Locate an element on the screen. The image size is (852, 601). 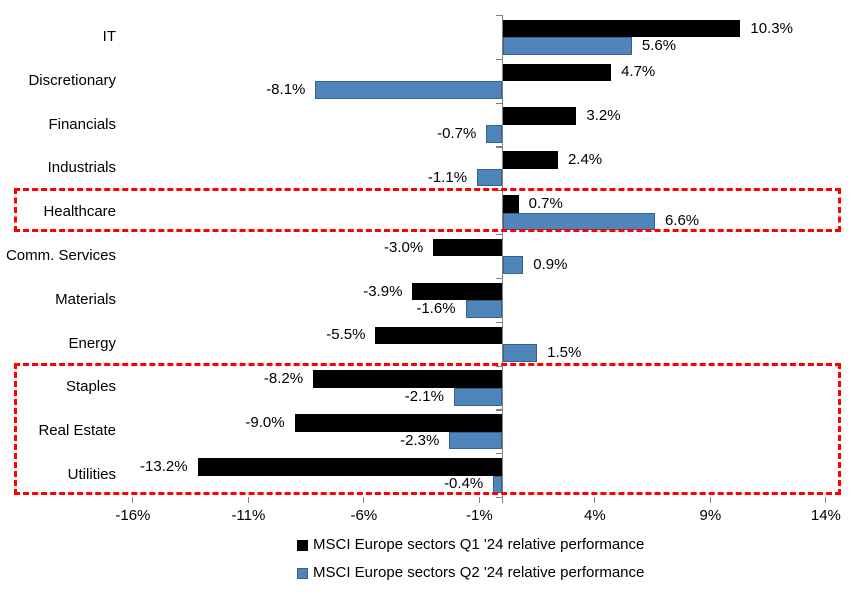
data-label: 2.4% is located at coordinates (585, 160).